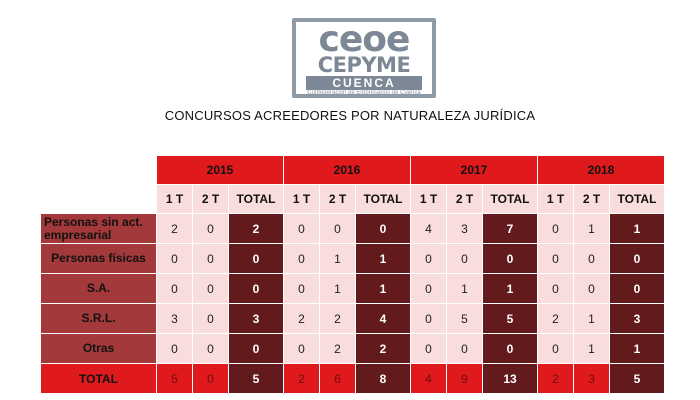  Describe the element at coordinates (174, 378) in the screenshot. I see `total-cell: 5` at that location.